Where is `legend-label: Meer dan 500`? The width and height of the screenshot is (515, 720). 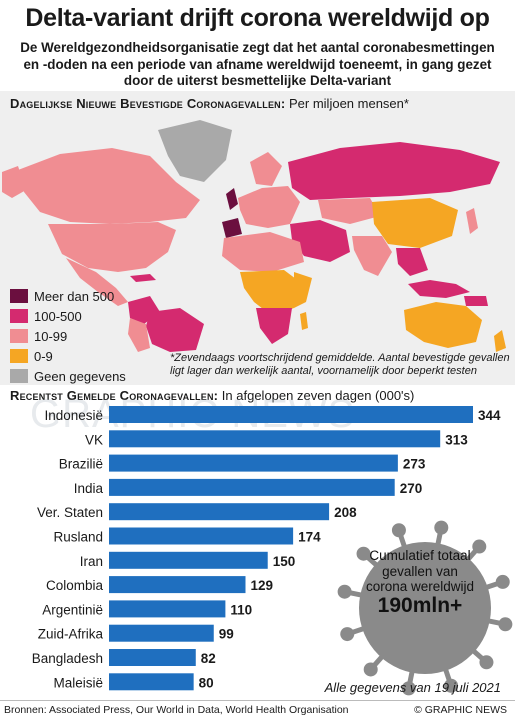
legend-label: Meer dan 500 is located at coordinates (74, 296).